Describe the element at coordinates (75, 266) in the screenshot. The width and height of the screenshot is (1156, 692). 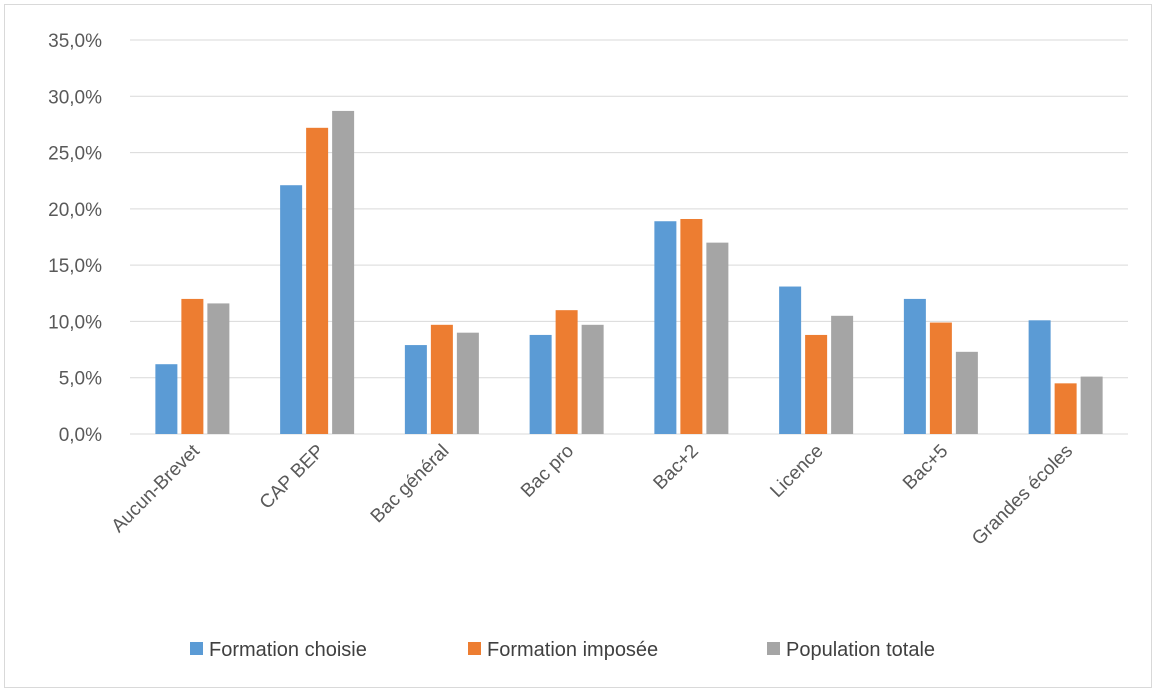
I see `y-tick-label: 15,0%` at that location.